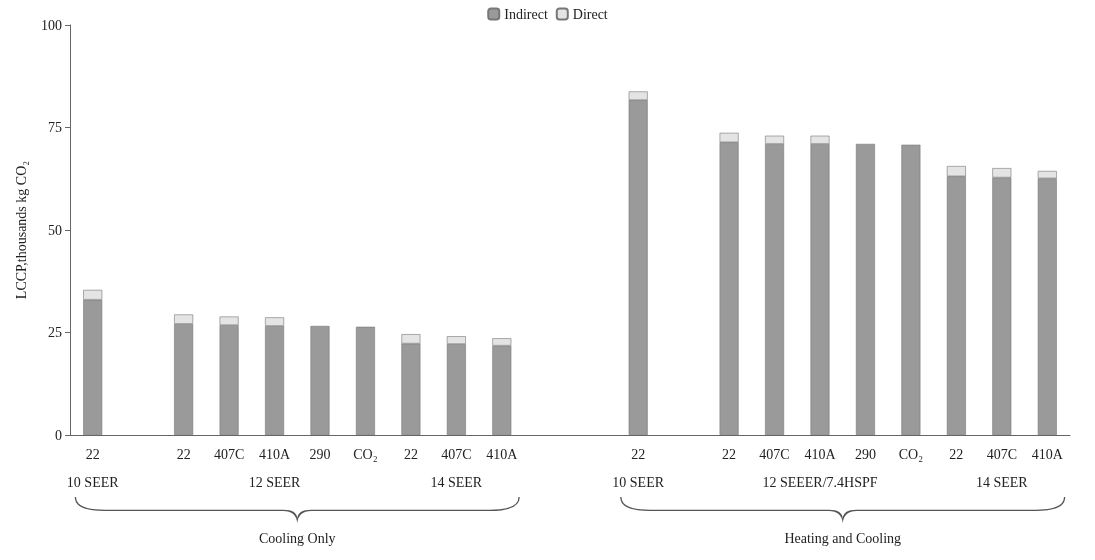 The image size is (1095, 560). Describe the element at coordinates (55, 332) in the screenshot. I see `y-tick-label: 25` at that location.